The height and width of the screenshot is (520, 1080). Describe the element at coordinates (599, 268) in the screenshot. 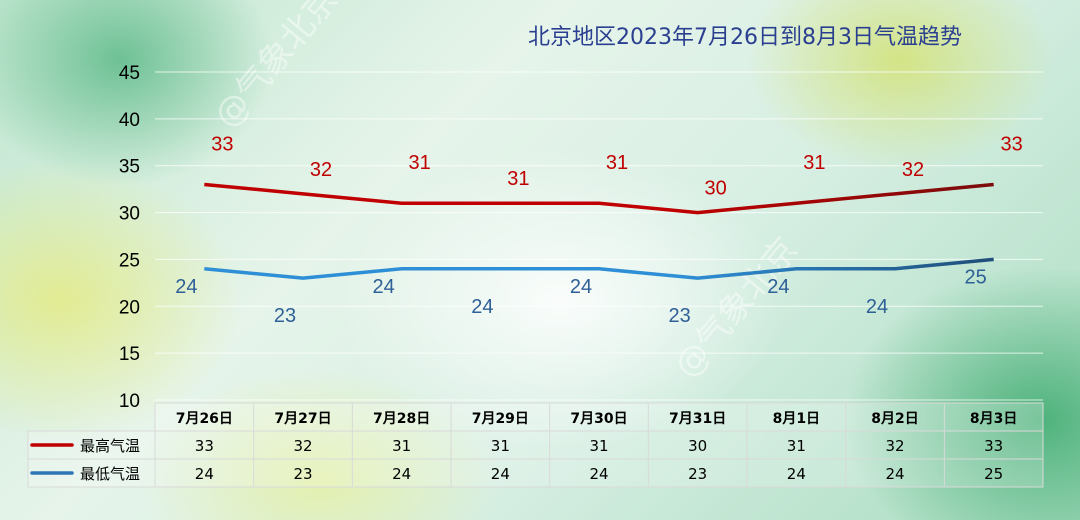

I see `min-temp-line` at that location.